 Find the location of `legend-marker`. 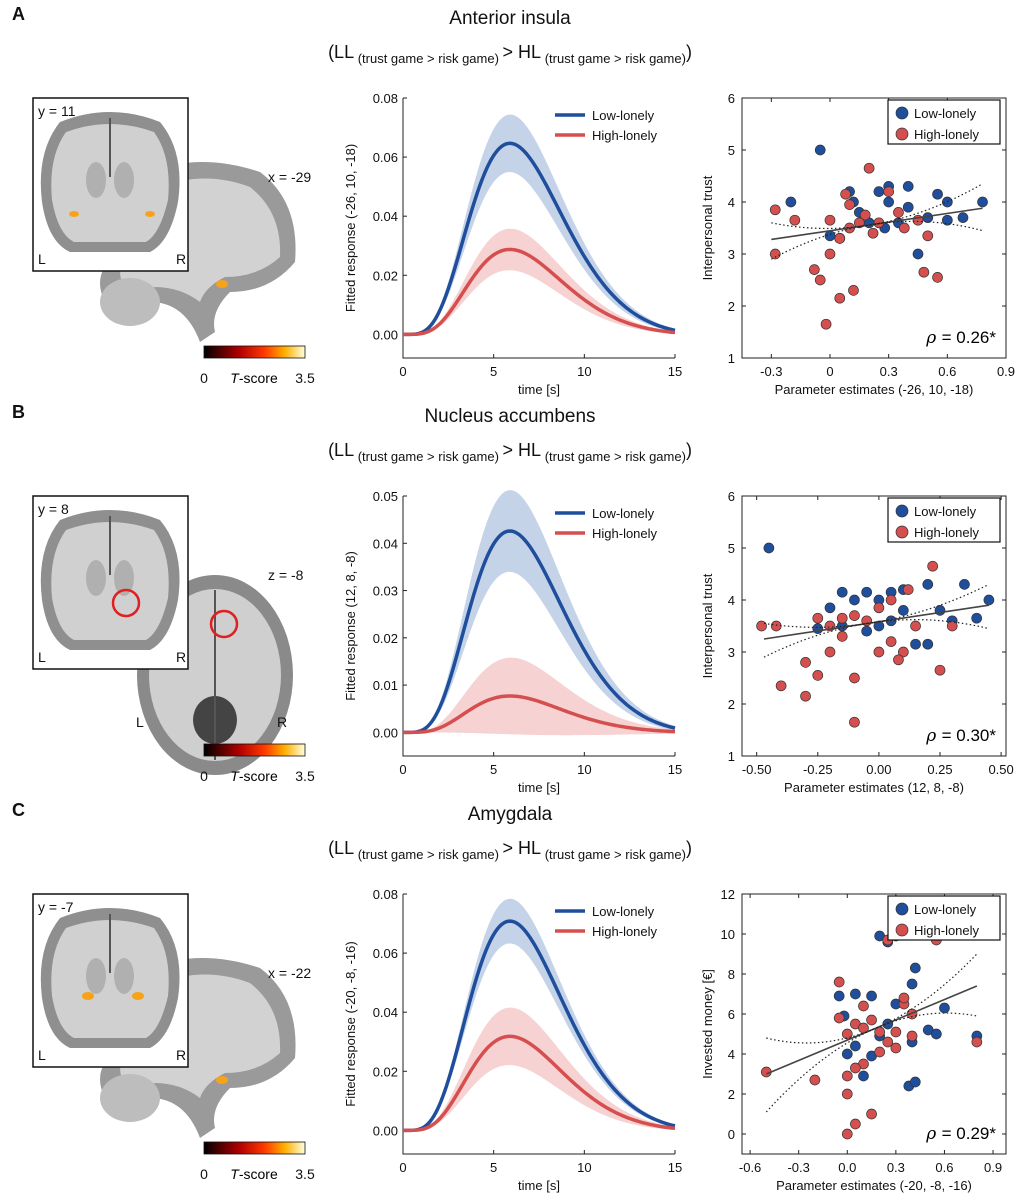

legend-marker is located at coordinates (902, 532).